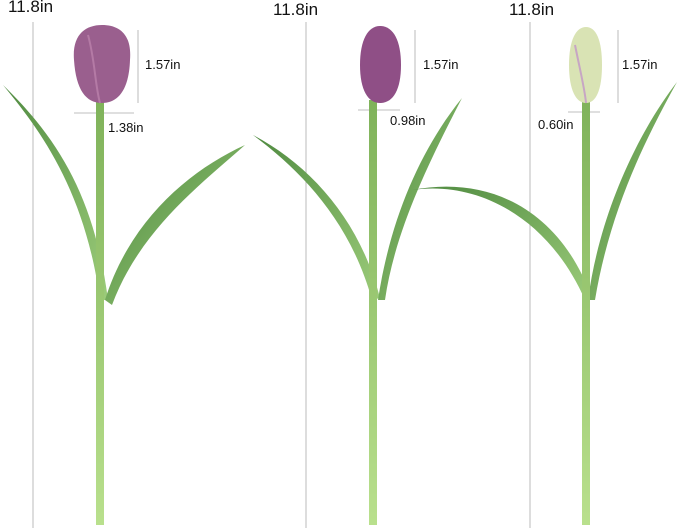 The width and height of the screenshot is (679, 530). Describe the element at coordinates (31, 8) in the screenshot. I see `total-height-label-1: 11.8in` at that location.